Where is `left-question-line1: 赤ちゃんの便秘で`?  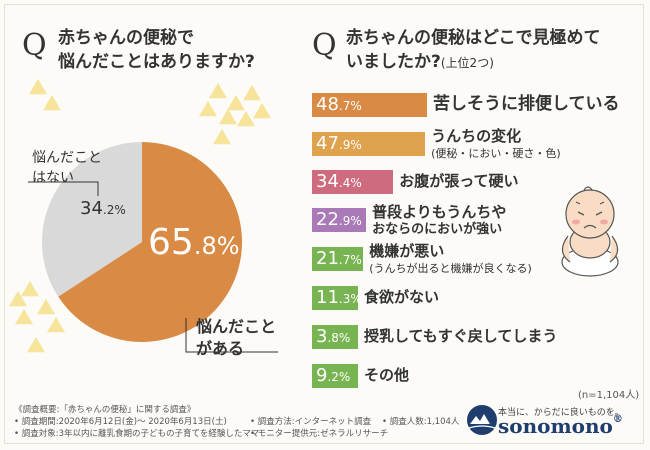
left-question-line1: 赤ちゃんの便秘で is located at coordinates (126, 38).